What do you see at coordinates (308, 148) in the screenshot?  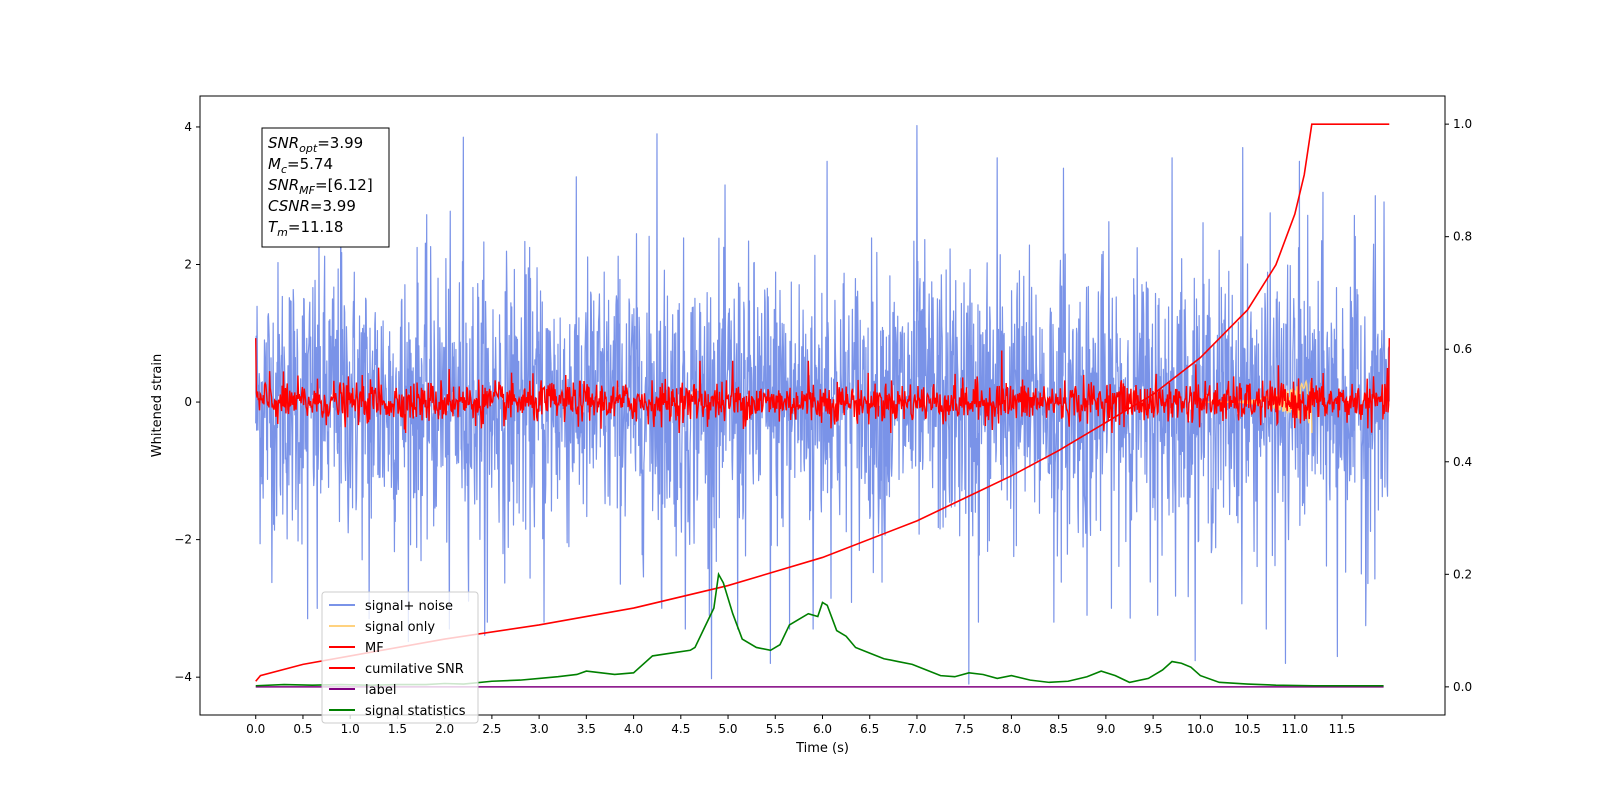 I see `annotation-subscript: opt` at bounding box center [308, 148].